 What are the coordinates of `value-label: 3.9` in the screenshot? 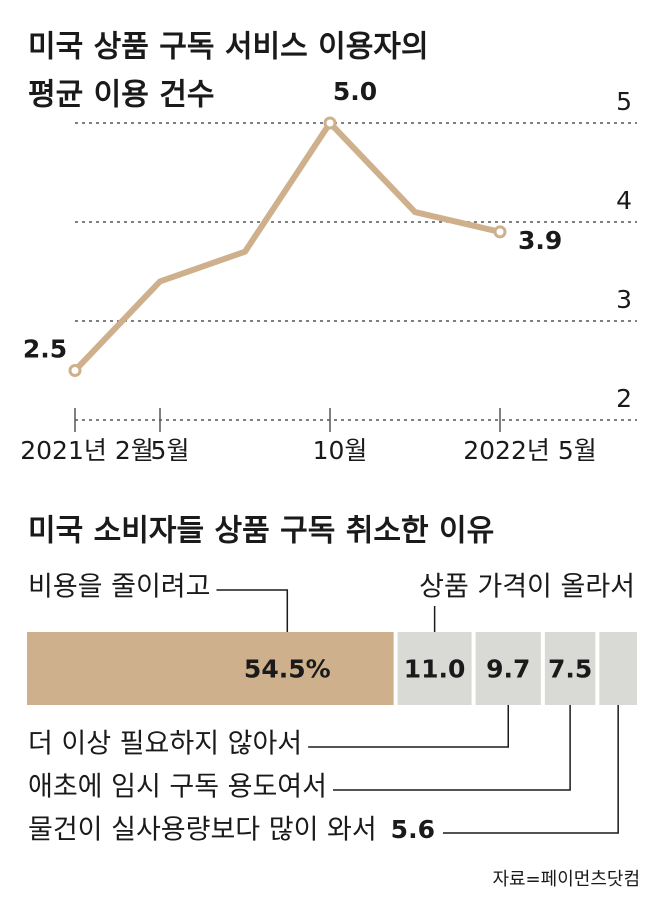 It's located at (540, 240).